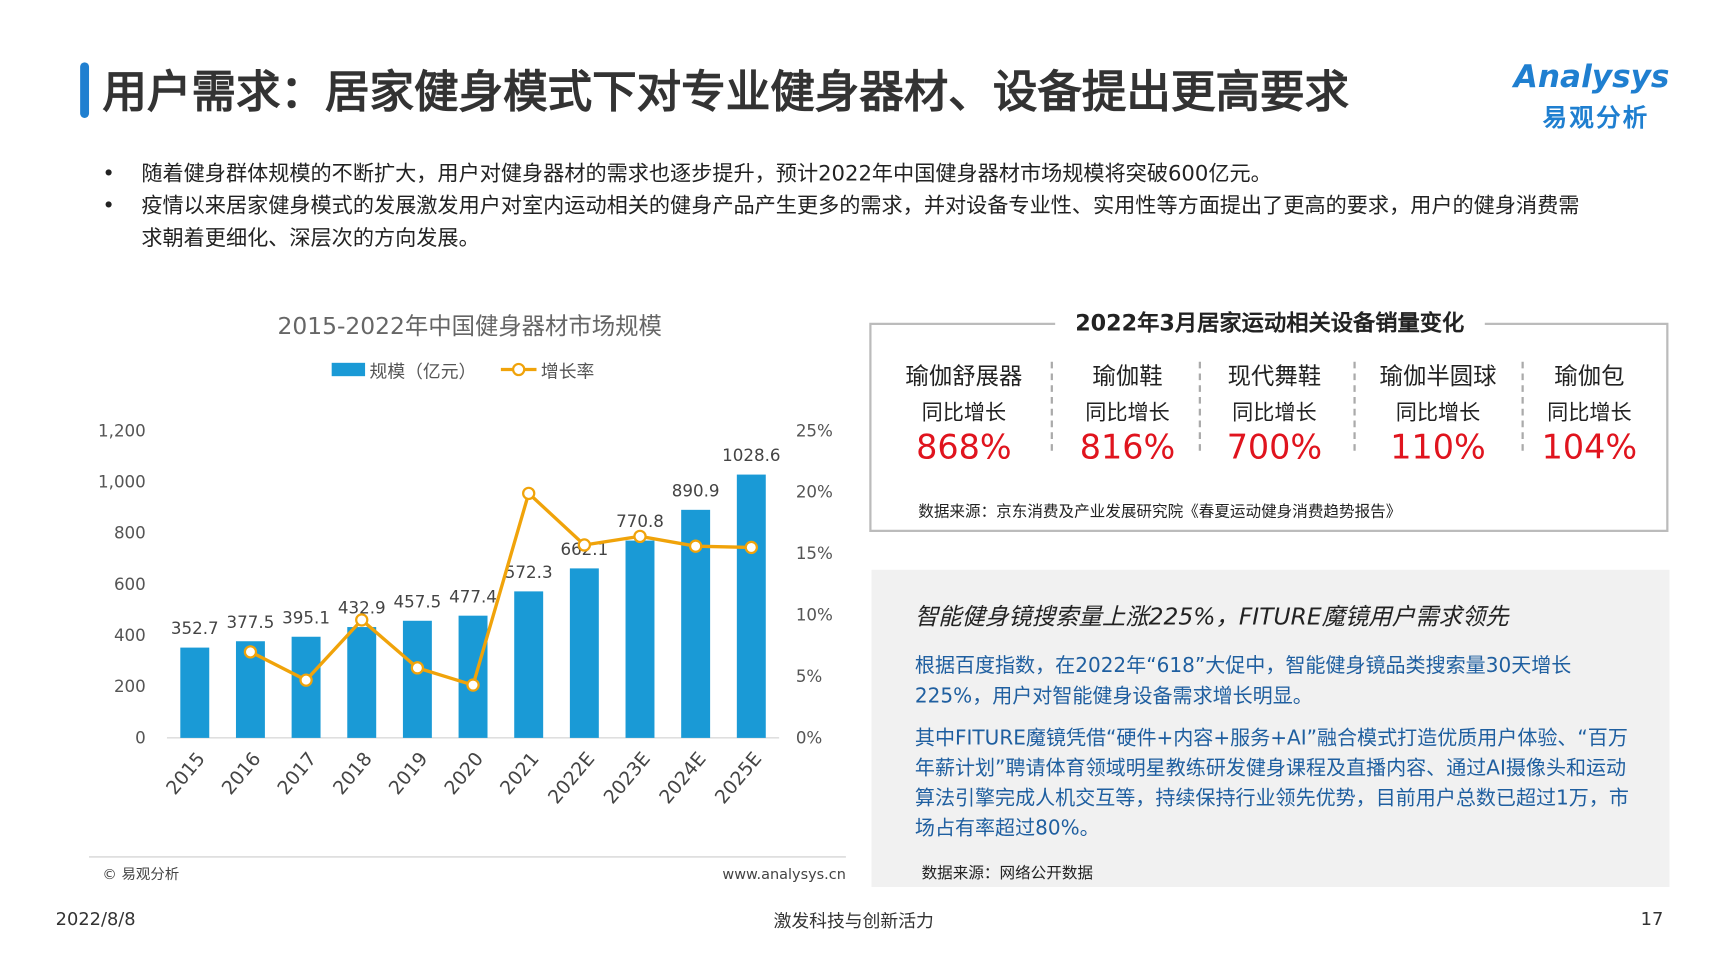 The height and width of the screenshot is (956, 1733). Describe the element at coordinates (1438, 376) in the screenshot. I see `item-name: 瑜伽半圆球` at that location.